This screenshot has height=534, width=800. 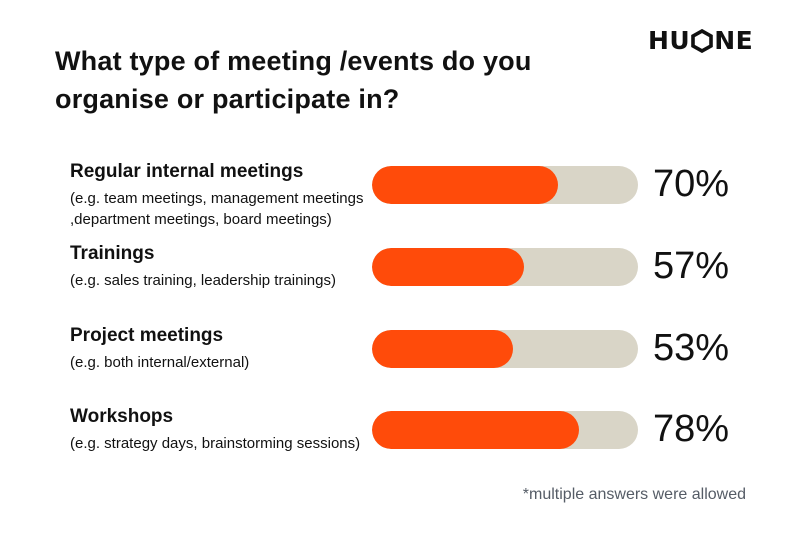 I want to click on data-label: 70%, so click(x=691, y=184).